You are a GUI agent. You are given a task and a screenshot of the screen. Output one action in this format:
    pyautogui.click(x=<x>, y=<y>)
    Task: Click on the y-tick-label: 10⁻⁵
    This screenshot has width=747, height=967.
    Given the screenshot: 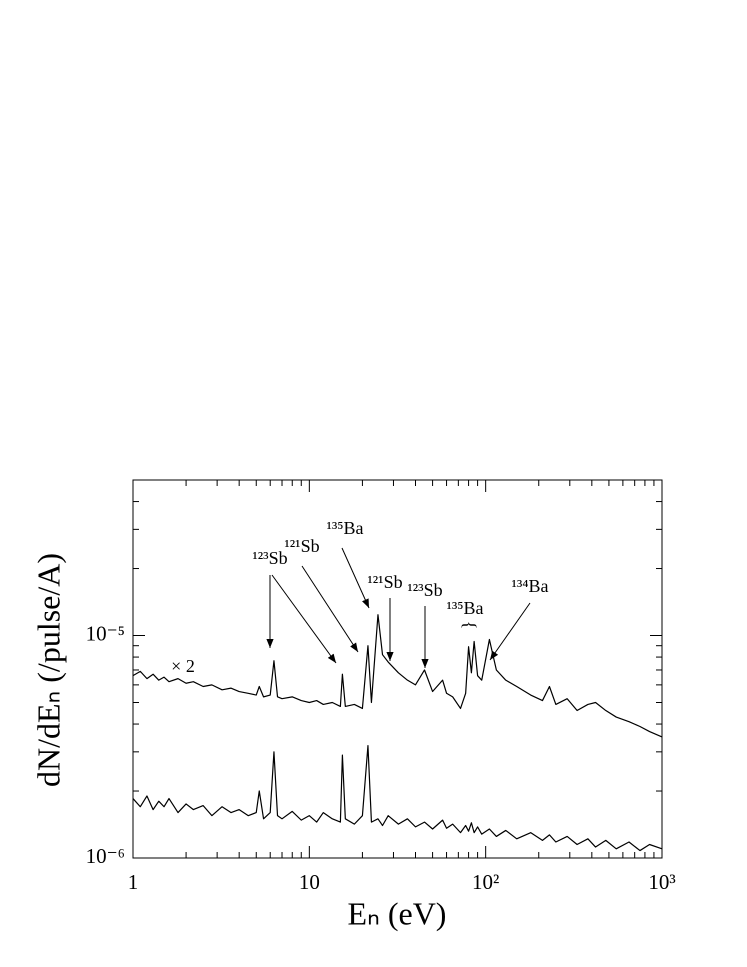 What is the action you would take?
    pyautogui.click(x=105, y=633)
    